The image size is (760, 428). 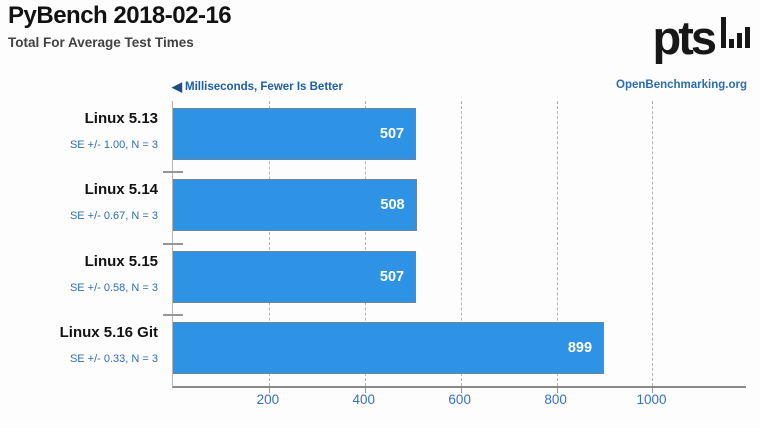 I want to click on category-standard-error: SE +/- 0.67, N = 3, so click(x=113, y=216).